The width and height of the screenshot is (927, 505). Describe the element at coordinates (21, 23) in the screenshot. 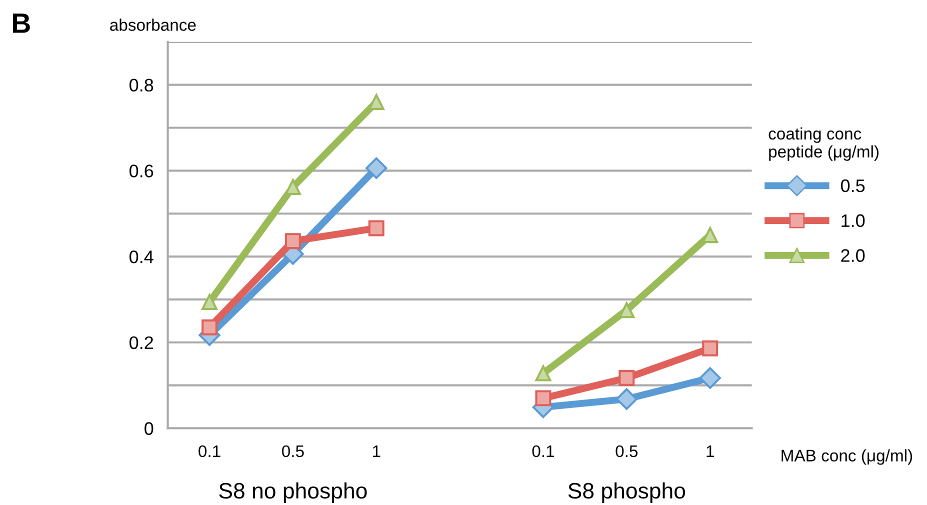

I see `text: B` at that location.